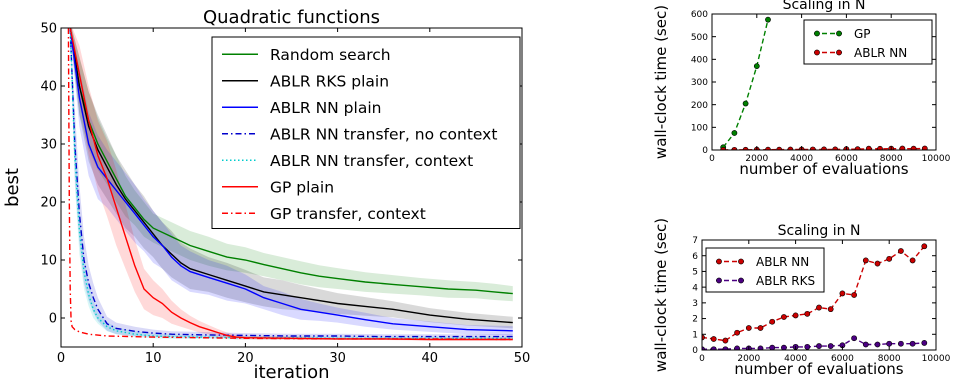 Image resolution: width=959 pixels, height=388 pixels. What do you see at coordinates (699, 15) in the screenshot?
I see `y-tick-label: 600` at bounding box center [699, 15].